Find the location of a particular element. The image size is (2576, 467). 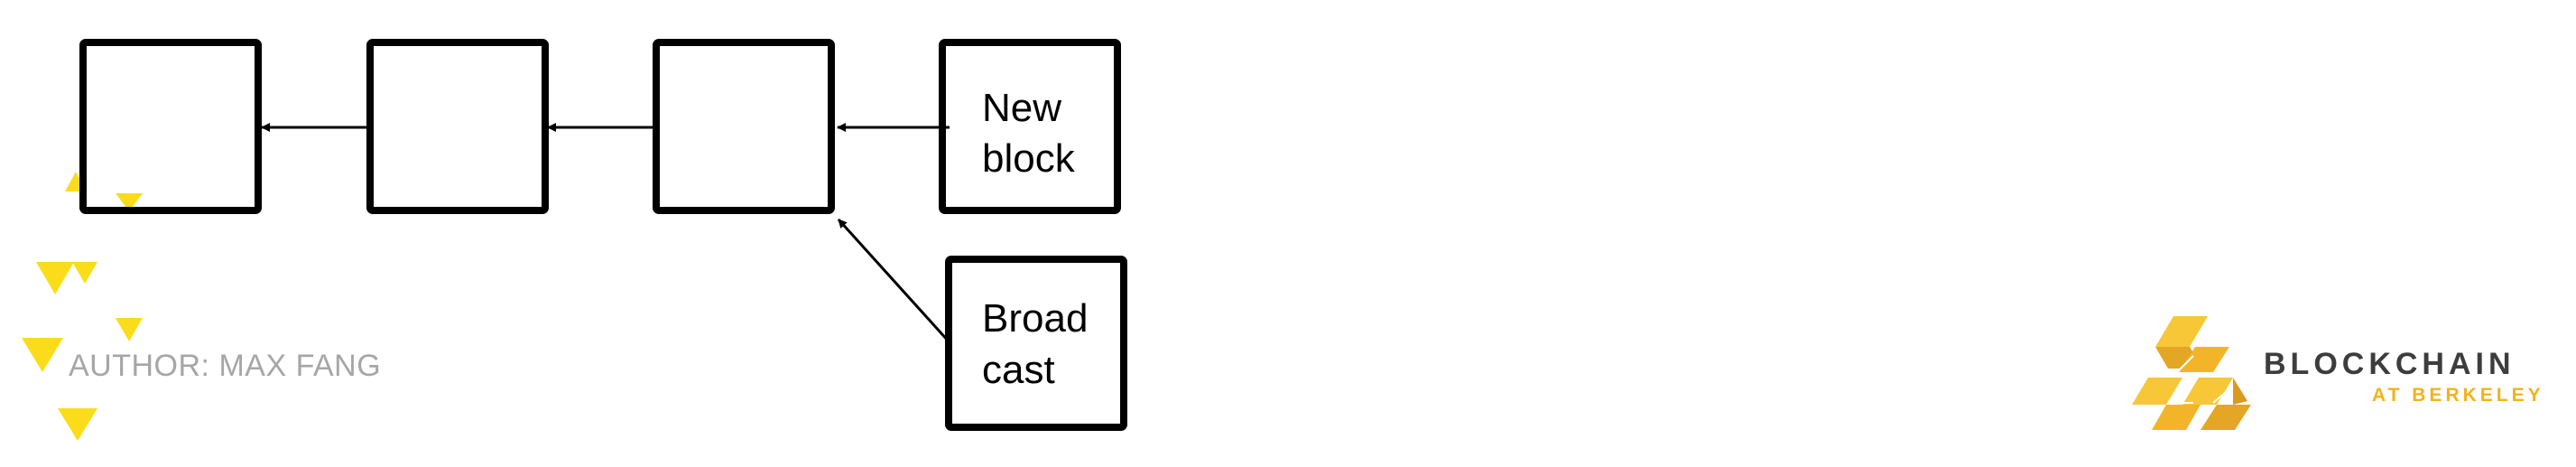

broadcast-block-label-line-1: Broad is located at coordinates (1035, 318).